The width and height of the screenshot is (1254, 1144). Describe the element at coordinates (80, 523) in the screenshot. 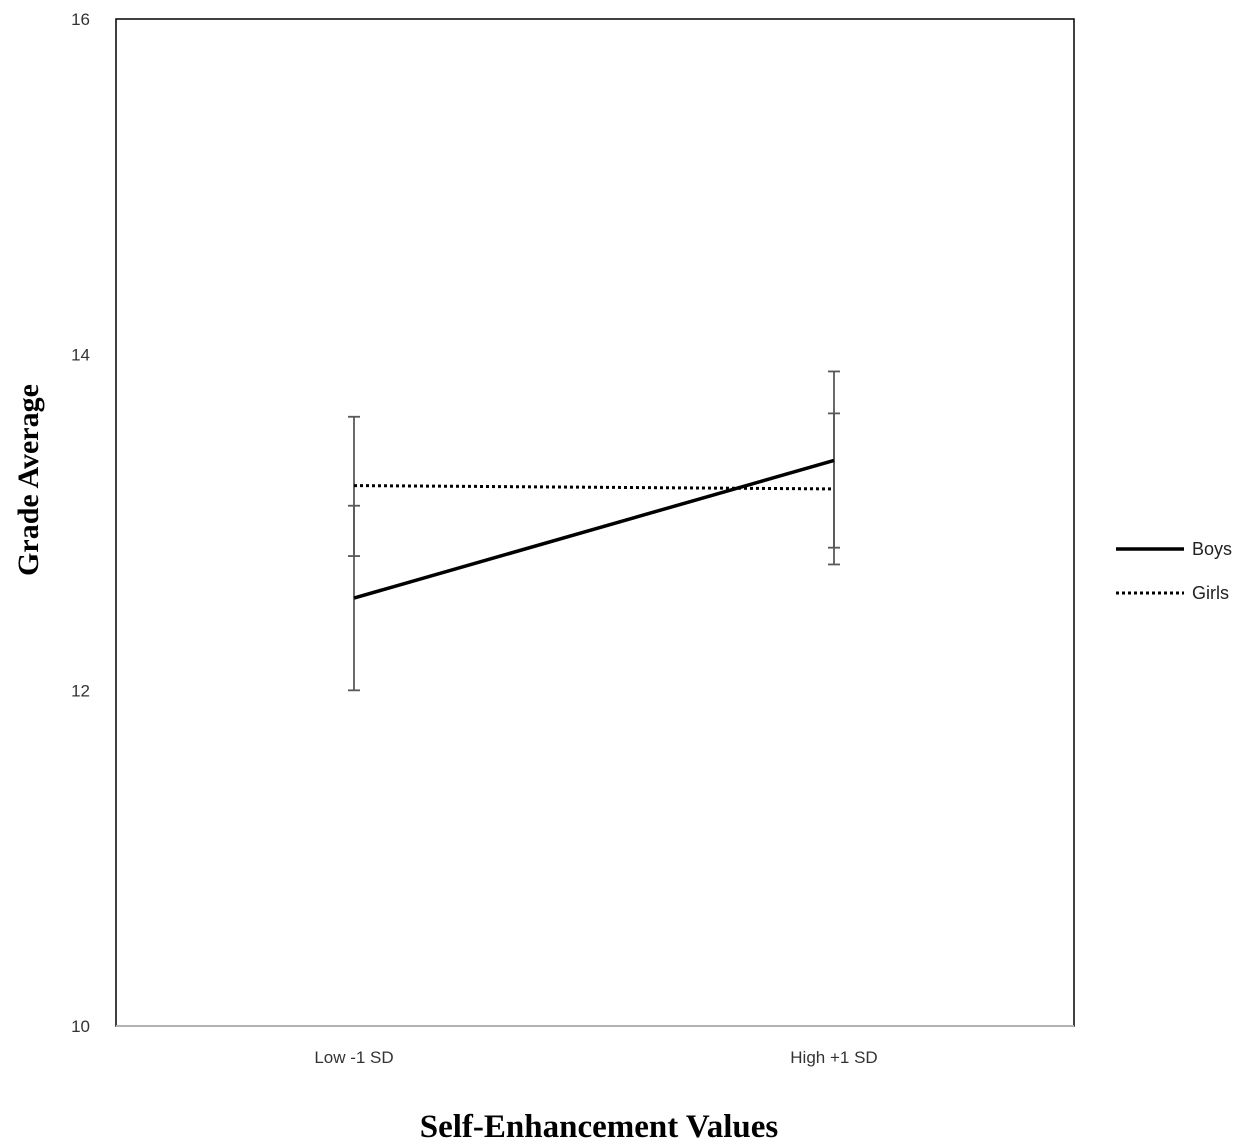

I see `y-axis-ticks: 10 12 14 16` at that location.